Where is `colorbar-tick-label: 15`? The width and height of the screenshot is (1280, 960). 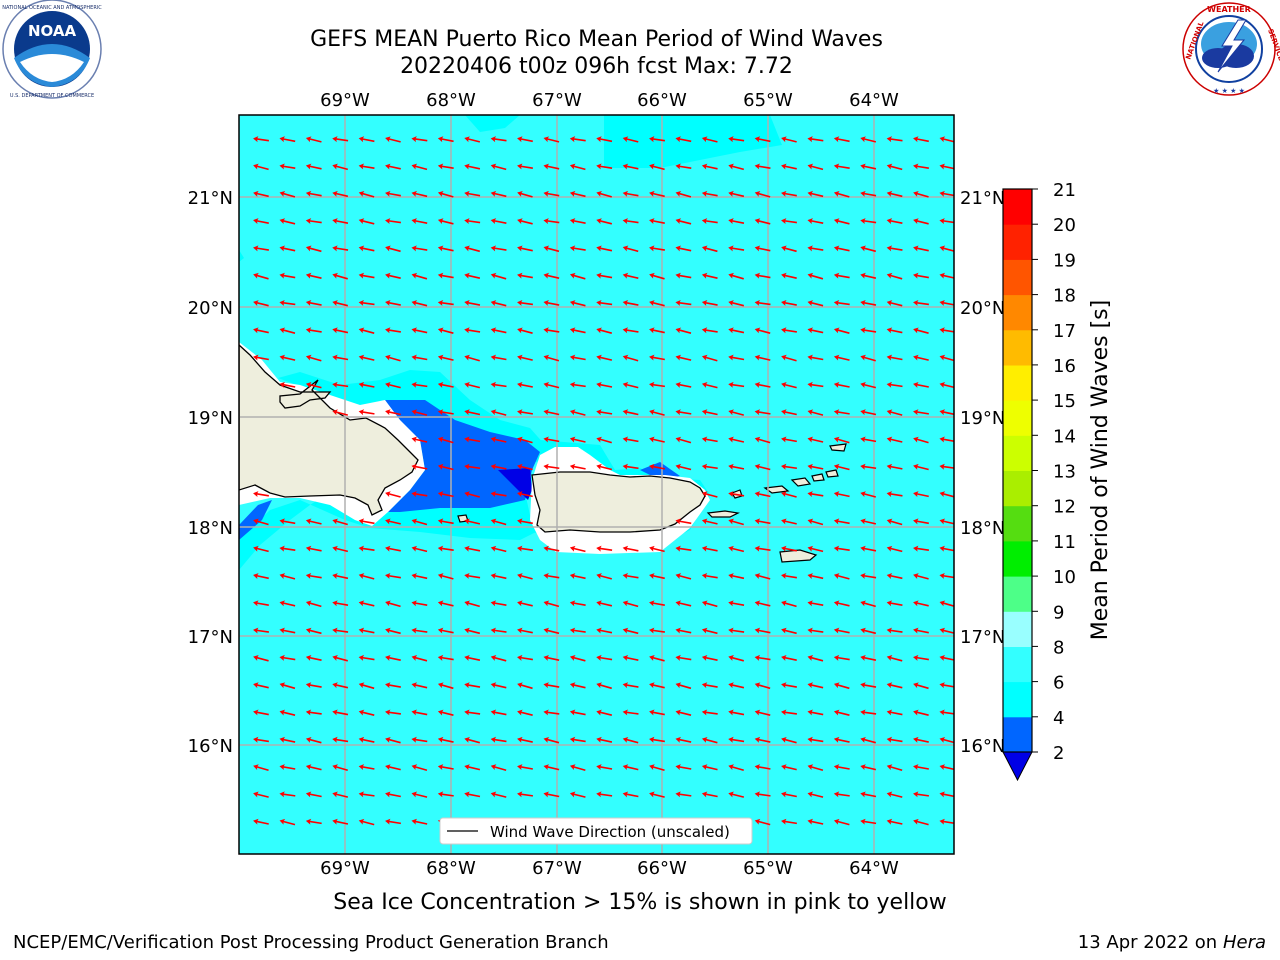 colorbar-tick-label: 15 is located at coordinates (1064, 401).